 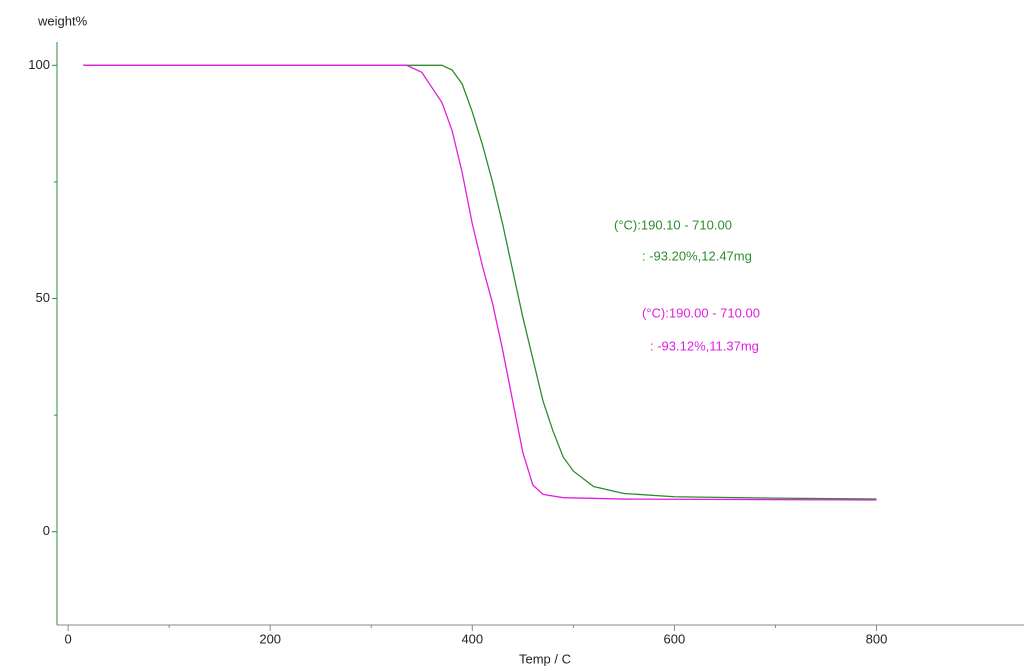 What do you see at coordinates (67, 638) in the screenshot?
I see `x-tick-label: 0` at bounding box center [67, 638].